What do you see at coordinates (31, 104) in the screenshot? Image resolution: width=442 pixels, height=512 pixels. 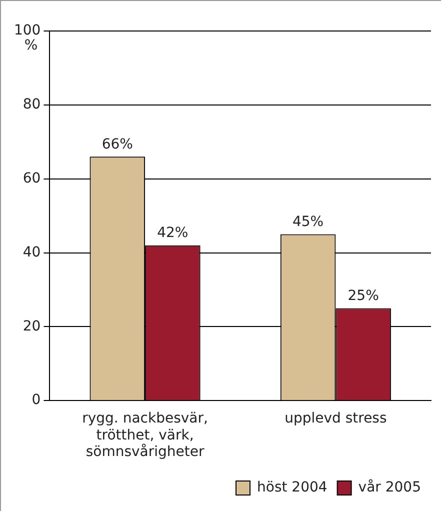 I see `y-tick-label: 80` at bounding box center [31, 104].